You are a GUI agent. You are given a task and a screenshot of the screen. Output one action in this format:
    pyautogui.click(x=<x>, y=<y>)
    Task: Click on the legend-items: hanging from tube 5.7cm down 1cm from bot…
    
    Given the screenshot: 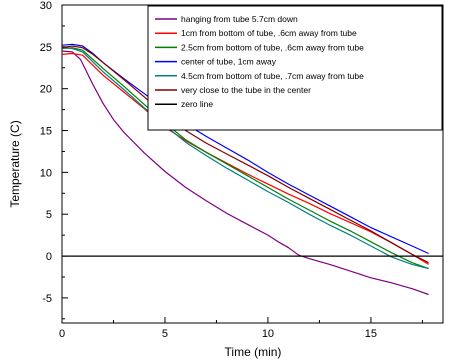 What is the action you would take?
    pyautogui.click(x=259, y=61)
    